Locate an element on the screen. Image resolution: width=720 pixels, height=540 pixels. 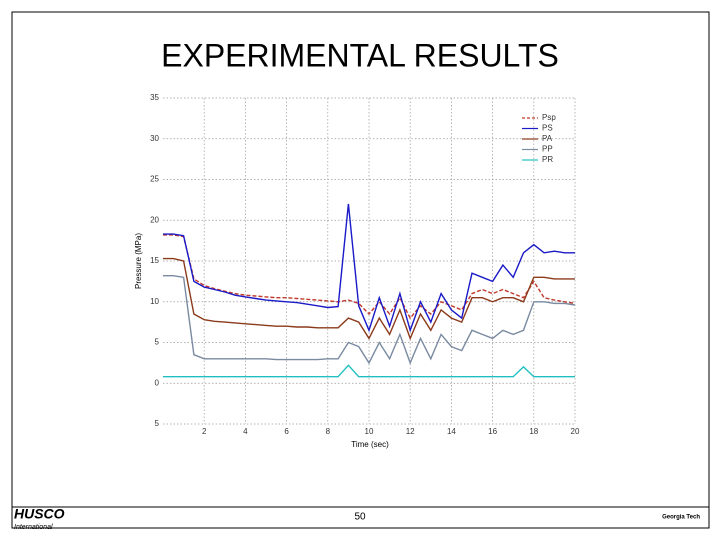
y-tick-label: 35 is located at coordinates (154, 97).